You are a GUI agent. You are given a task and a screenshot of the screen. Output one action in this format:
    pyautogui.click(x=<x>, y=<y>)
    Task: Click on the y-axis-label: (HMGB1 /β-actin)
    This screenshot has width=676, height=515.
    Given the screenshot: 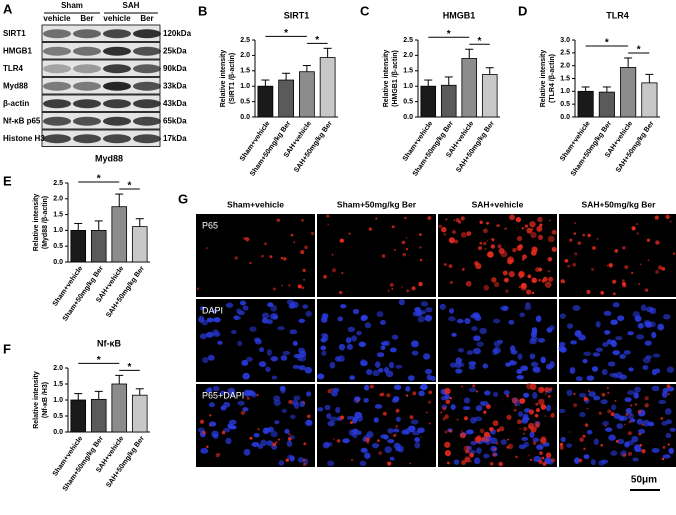 What is the action you would take?
    pyautogui.click(x=395, y=78)
    